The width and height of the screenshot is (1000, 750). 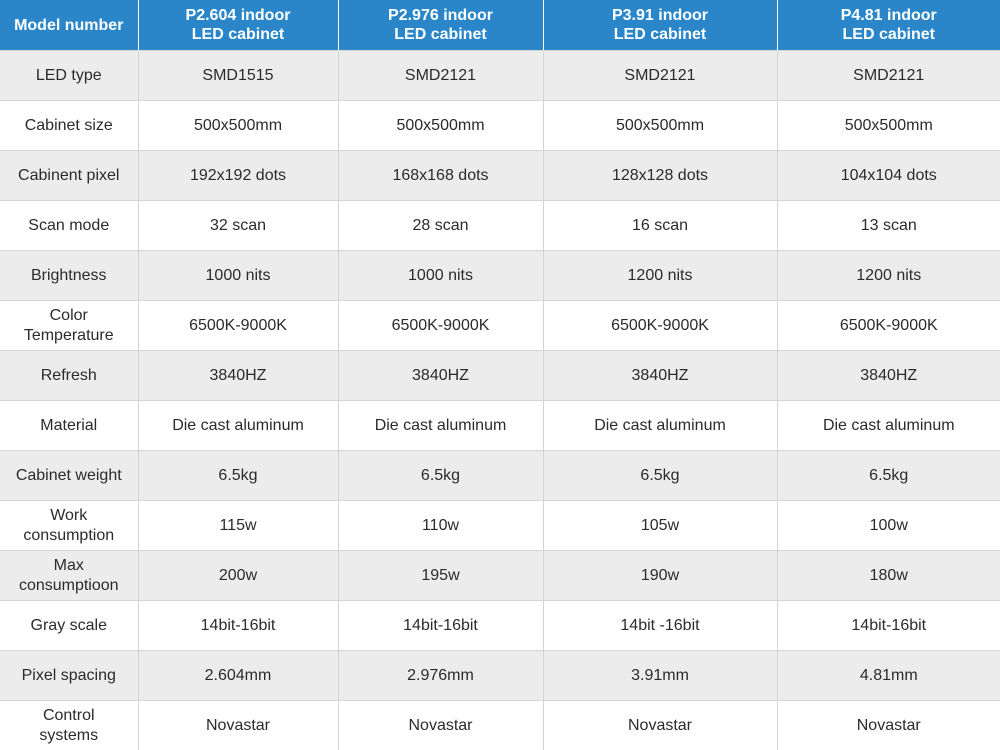 I want to click on row-label: Material, so click(x=69, y=425).